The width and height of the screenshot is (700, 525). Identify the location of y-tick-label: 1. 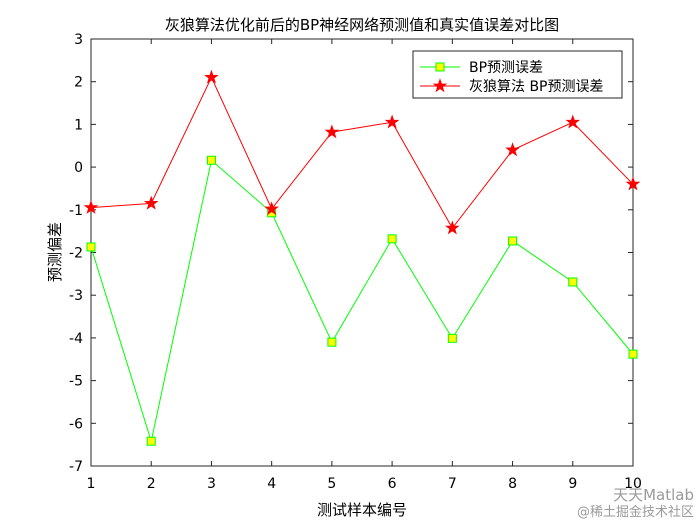
(78, 125).